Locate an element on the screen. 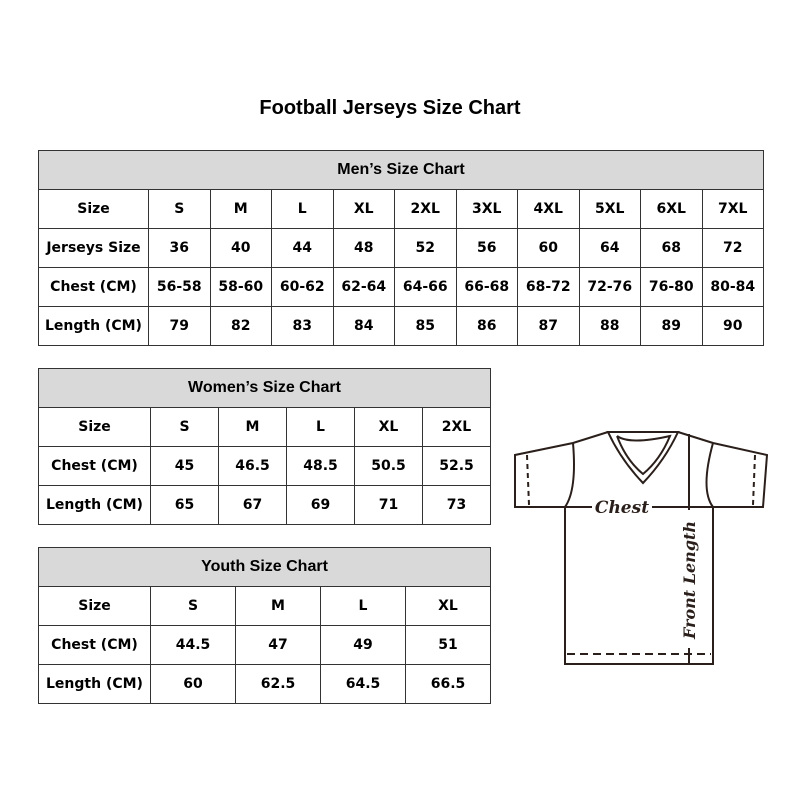  table-cell: 51 is located at coordinates (448, 645).